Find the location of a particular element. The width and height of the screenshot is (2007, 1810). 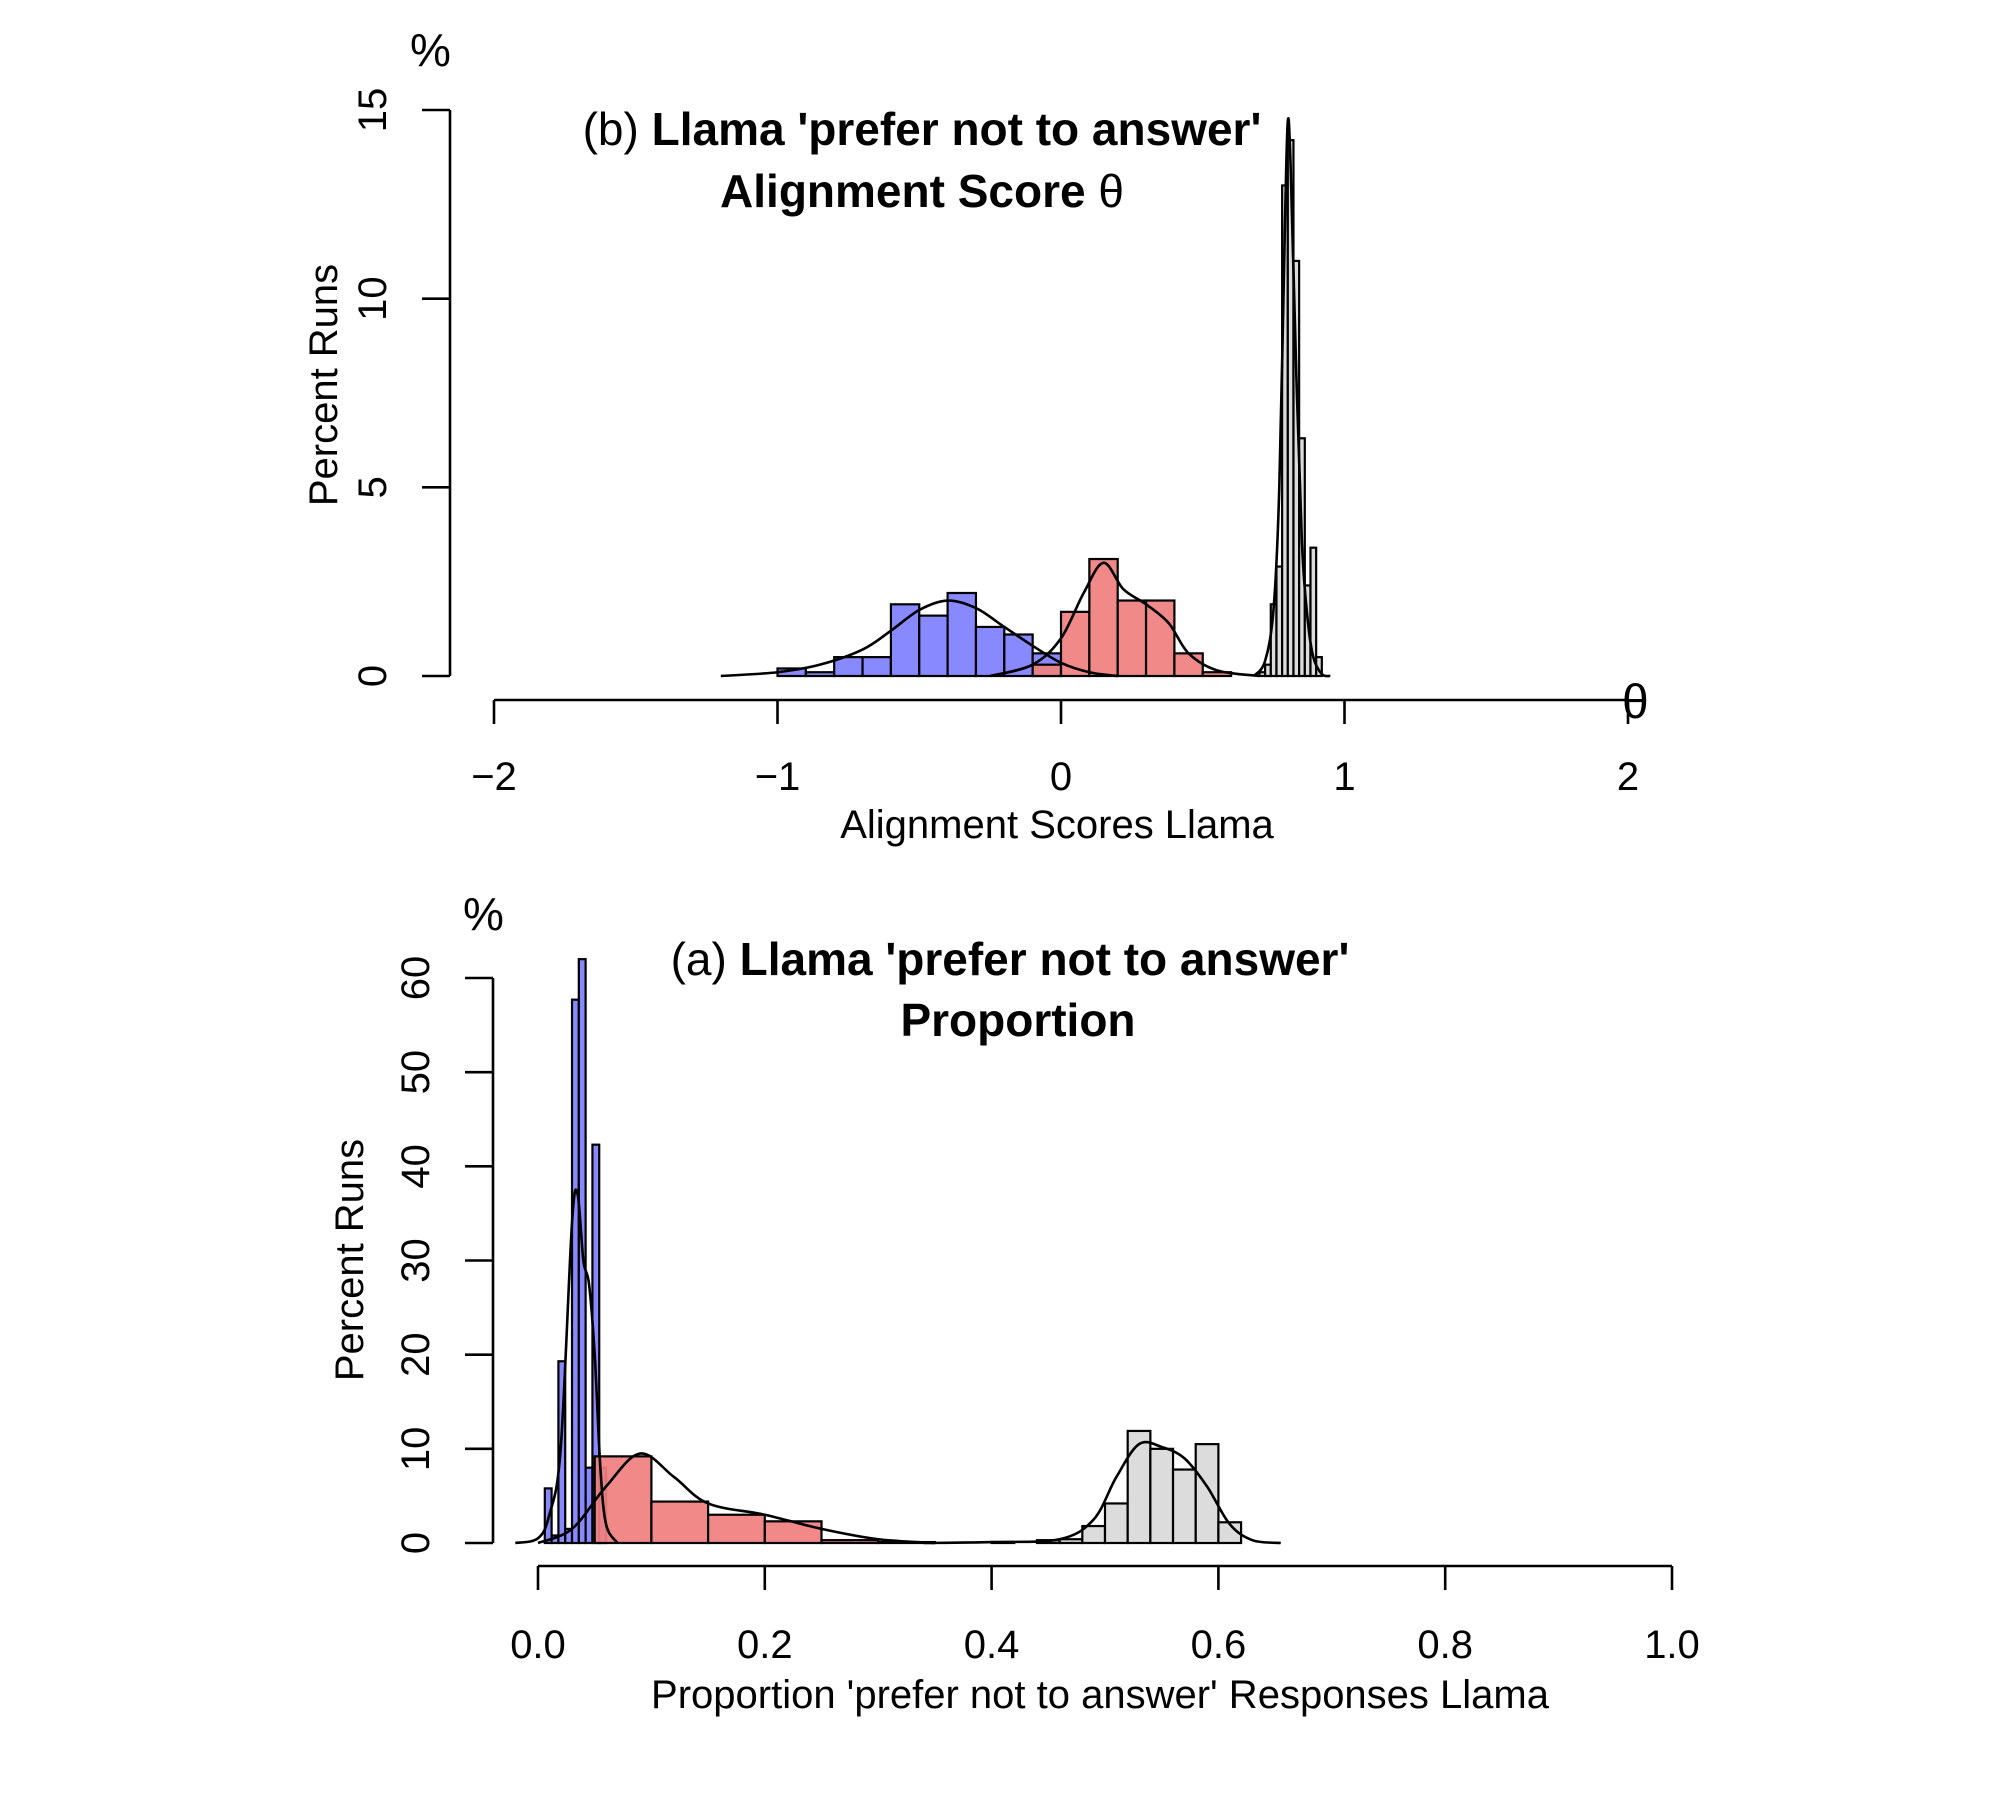

chart-title-line2: Alignment Score θ is located at coordinates (922, 191).